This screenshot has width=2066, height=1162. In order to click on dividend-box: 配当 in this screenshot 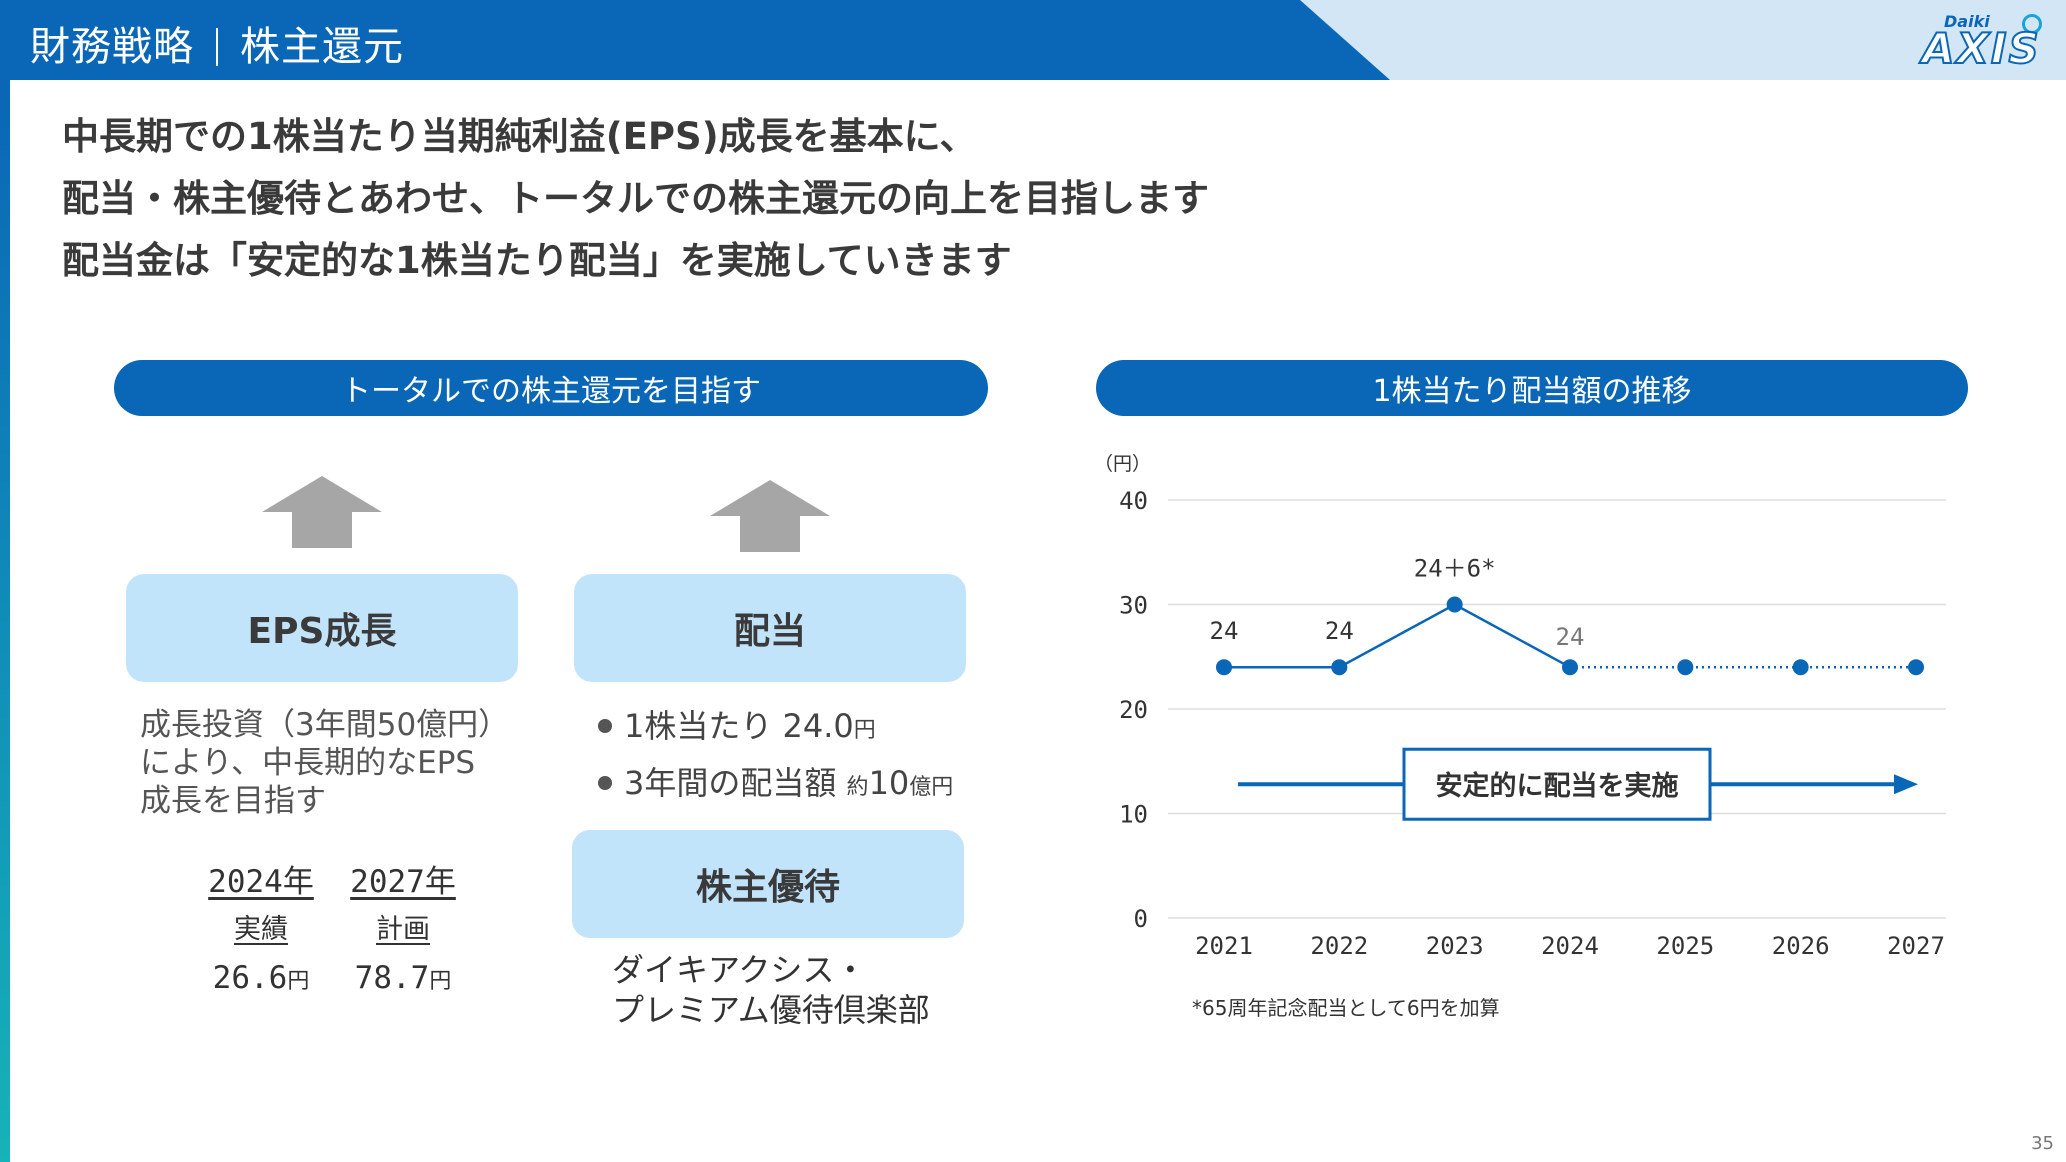, I will do `click(770, 628)`.